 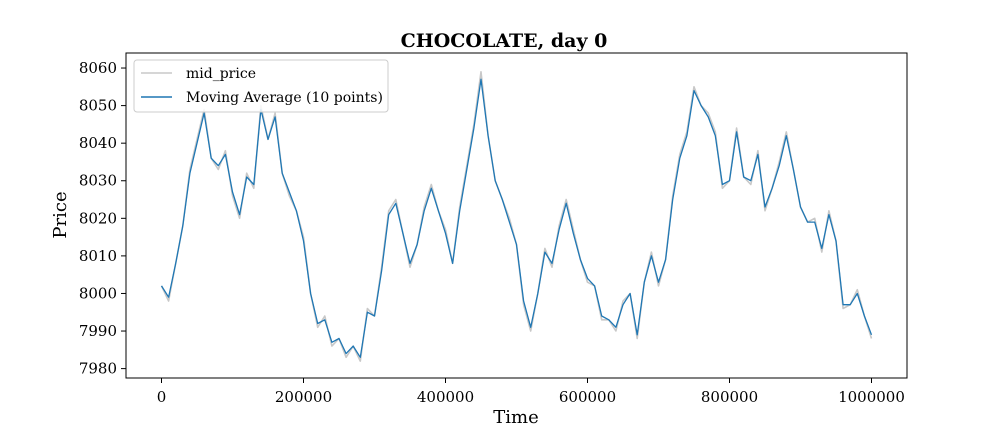 I want to click on y-tick-label: 8000, so click(x=98, y=293).